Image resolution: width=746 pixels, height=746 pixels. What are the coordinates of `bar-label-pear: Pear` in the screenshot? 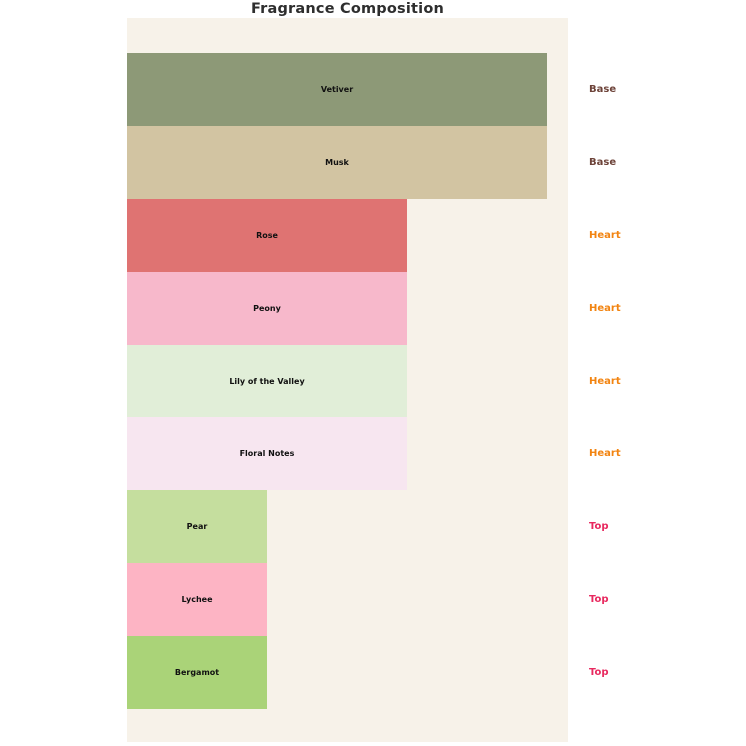 It's located at (197, 527).